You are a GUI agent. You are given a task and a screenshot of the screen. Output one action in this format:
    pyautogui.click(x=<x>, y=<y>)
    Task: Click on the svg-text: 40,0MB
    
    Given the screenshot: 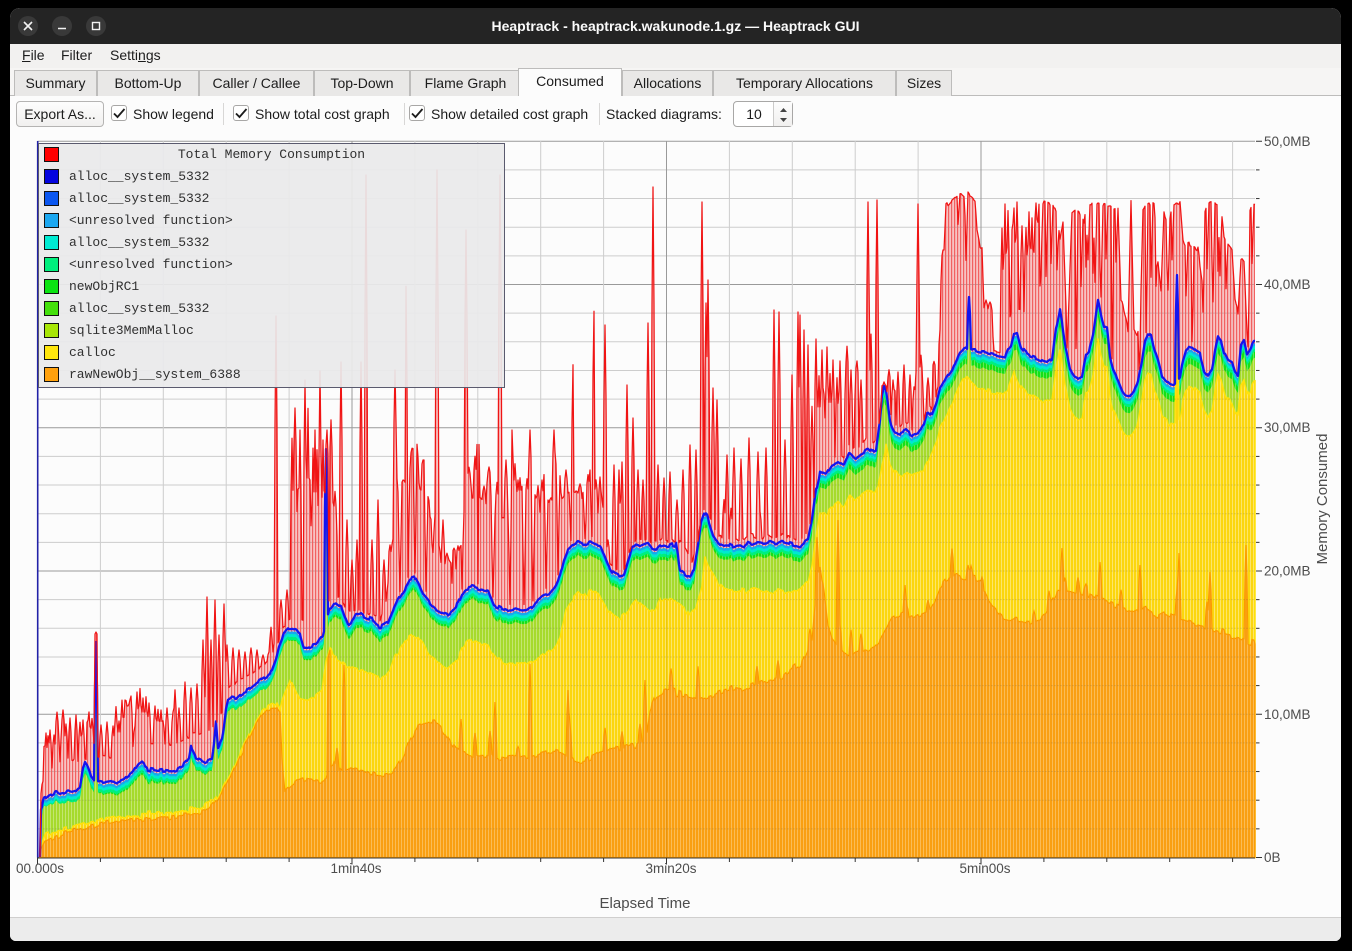 What is the action you would take?
    pyautogui.click(x=1287, y=284)
    